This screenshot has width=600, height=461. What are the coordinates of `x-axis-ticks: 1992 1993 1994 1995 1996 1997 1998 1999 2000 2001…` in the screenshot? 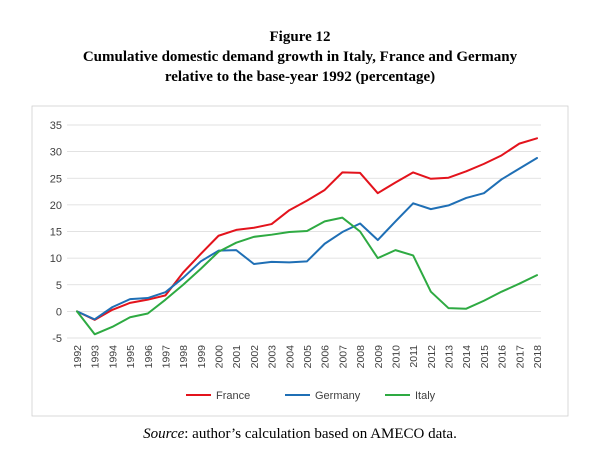 It's located at (308, 357).